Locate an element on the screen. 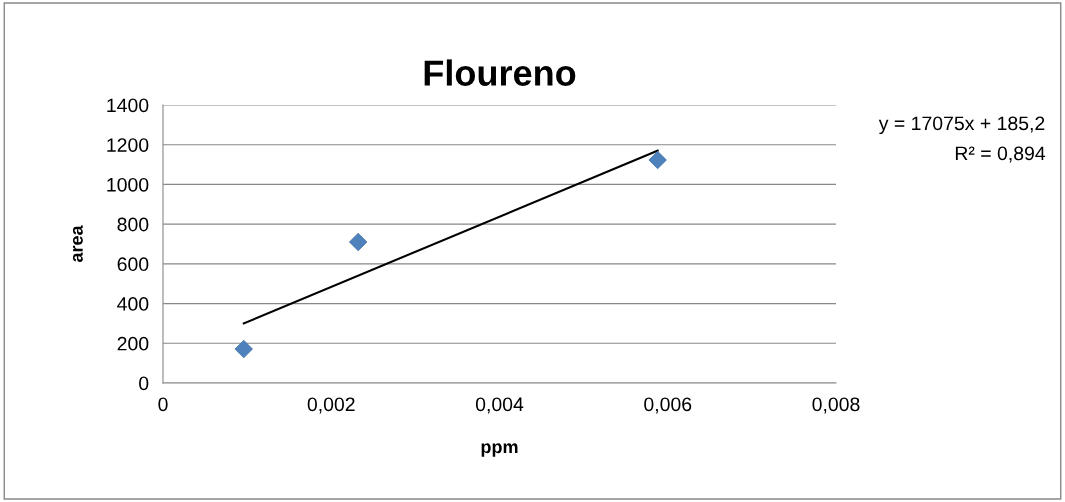 This screenshot has height=502, width=1065. x-tick-label: 0,002 is located at coordinates (331, 405).